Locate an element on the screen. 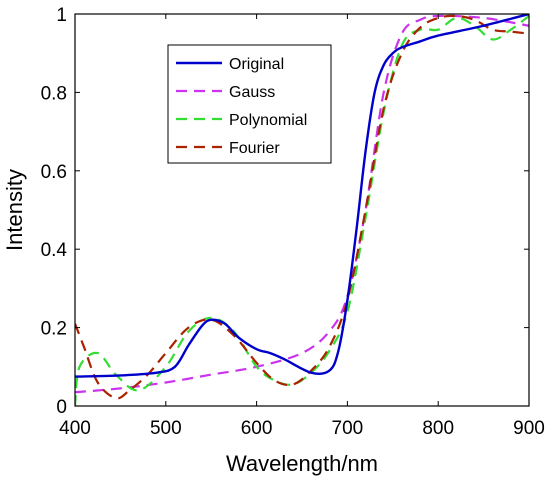 The image size is (550, 481). y-tick-label: 0.8 is located at coordinates (54, 93).